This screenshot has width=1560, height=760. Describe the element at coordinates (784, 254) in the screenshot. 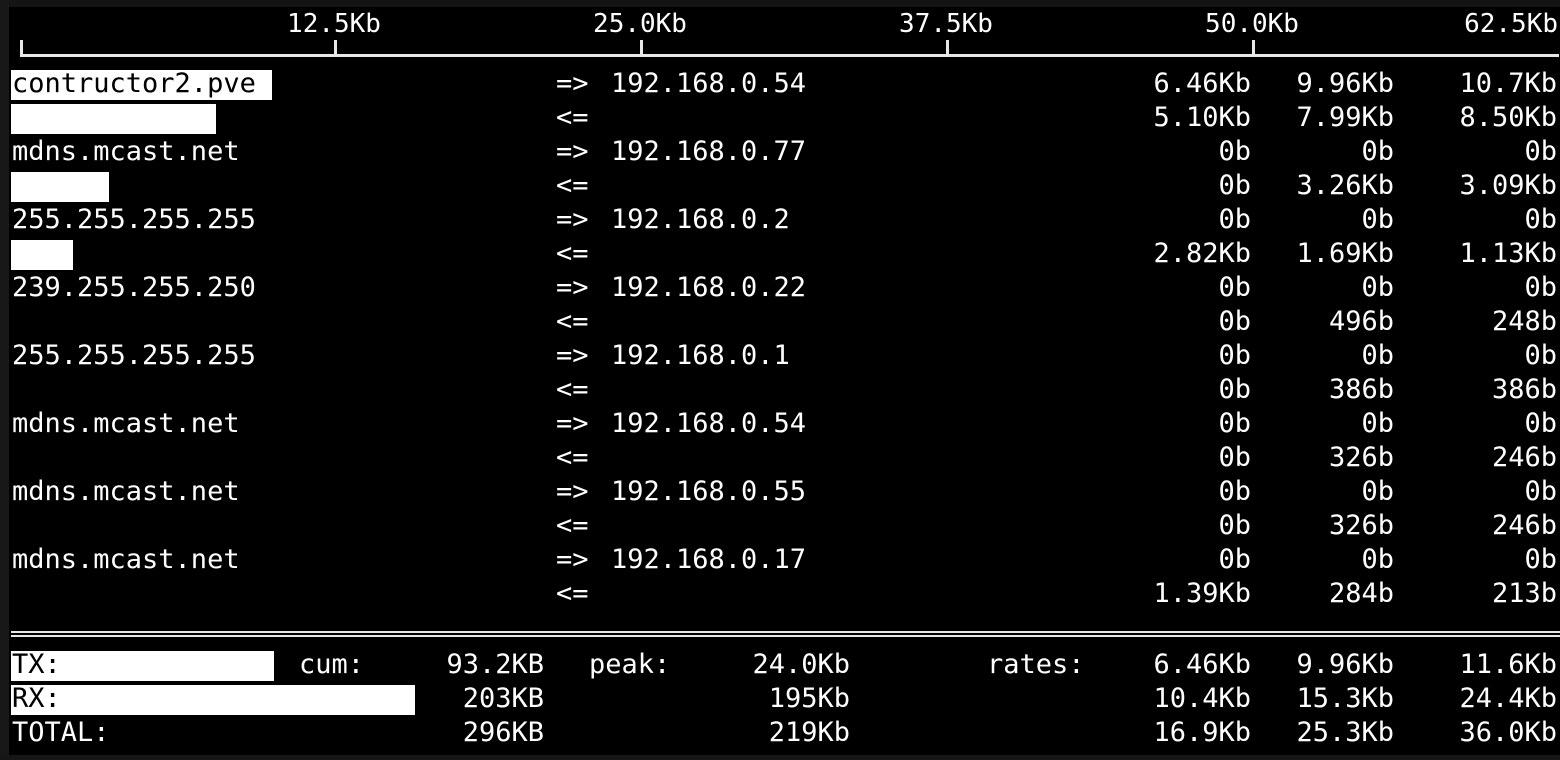

I see `connection-recv-line: <= 2.82Kb 1.69Kb 1.13Kb` at that location.